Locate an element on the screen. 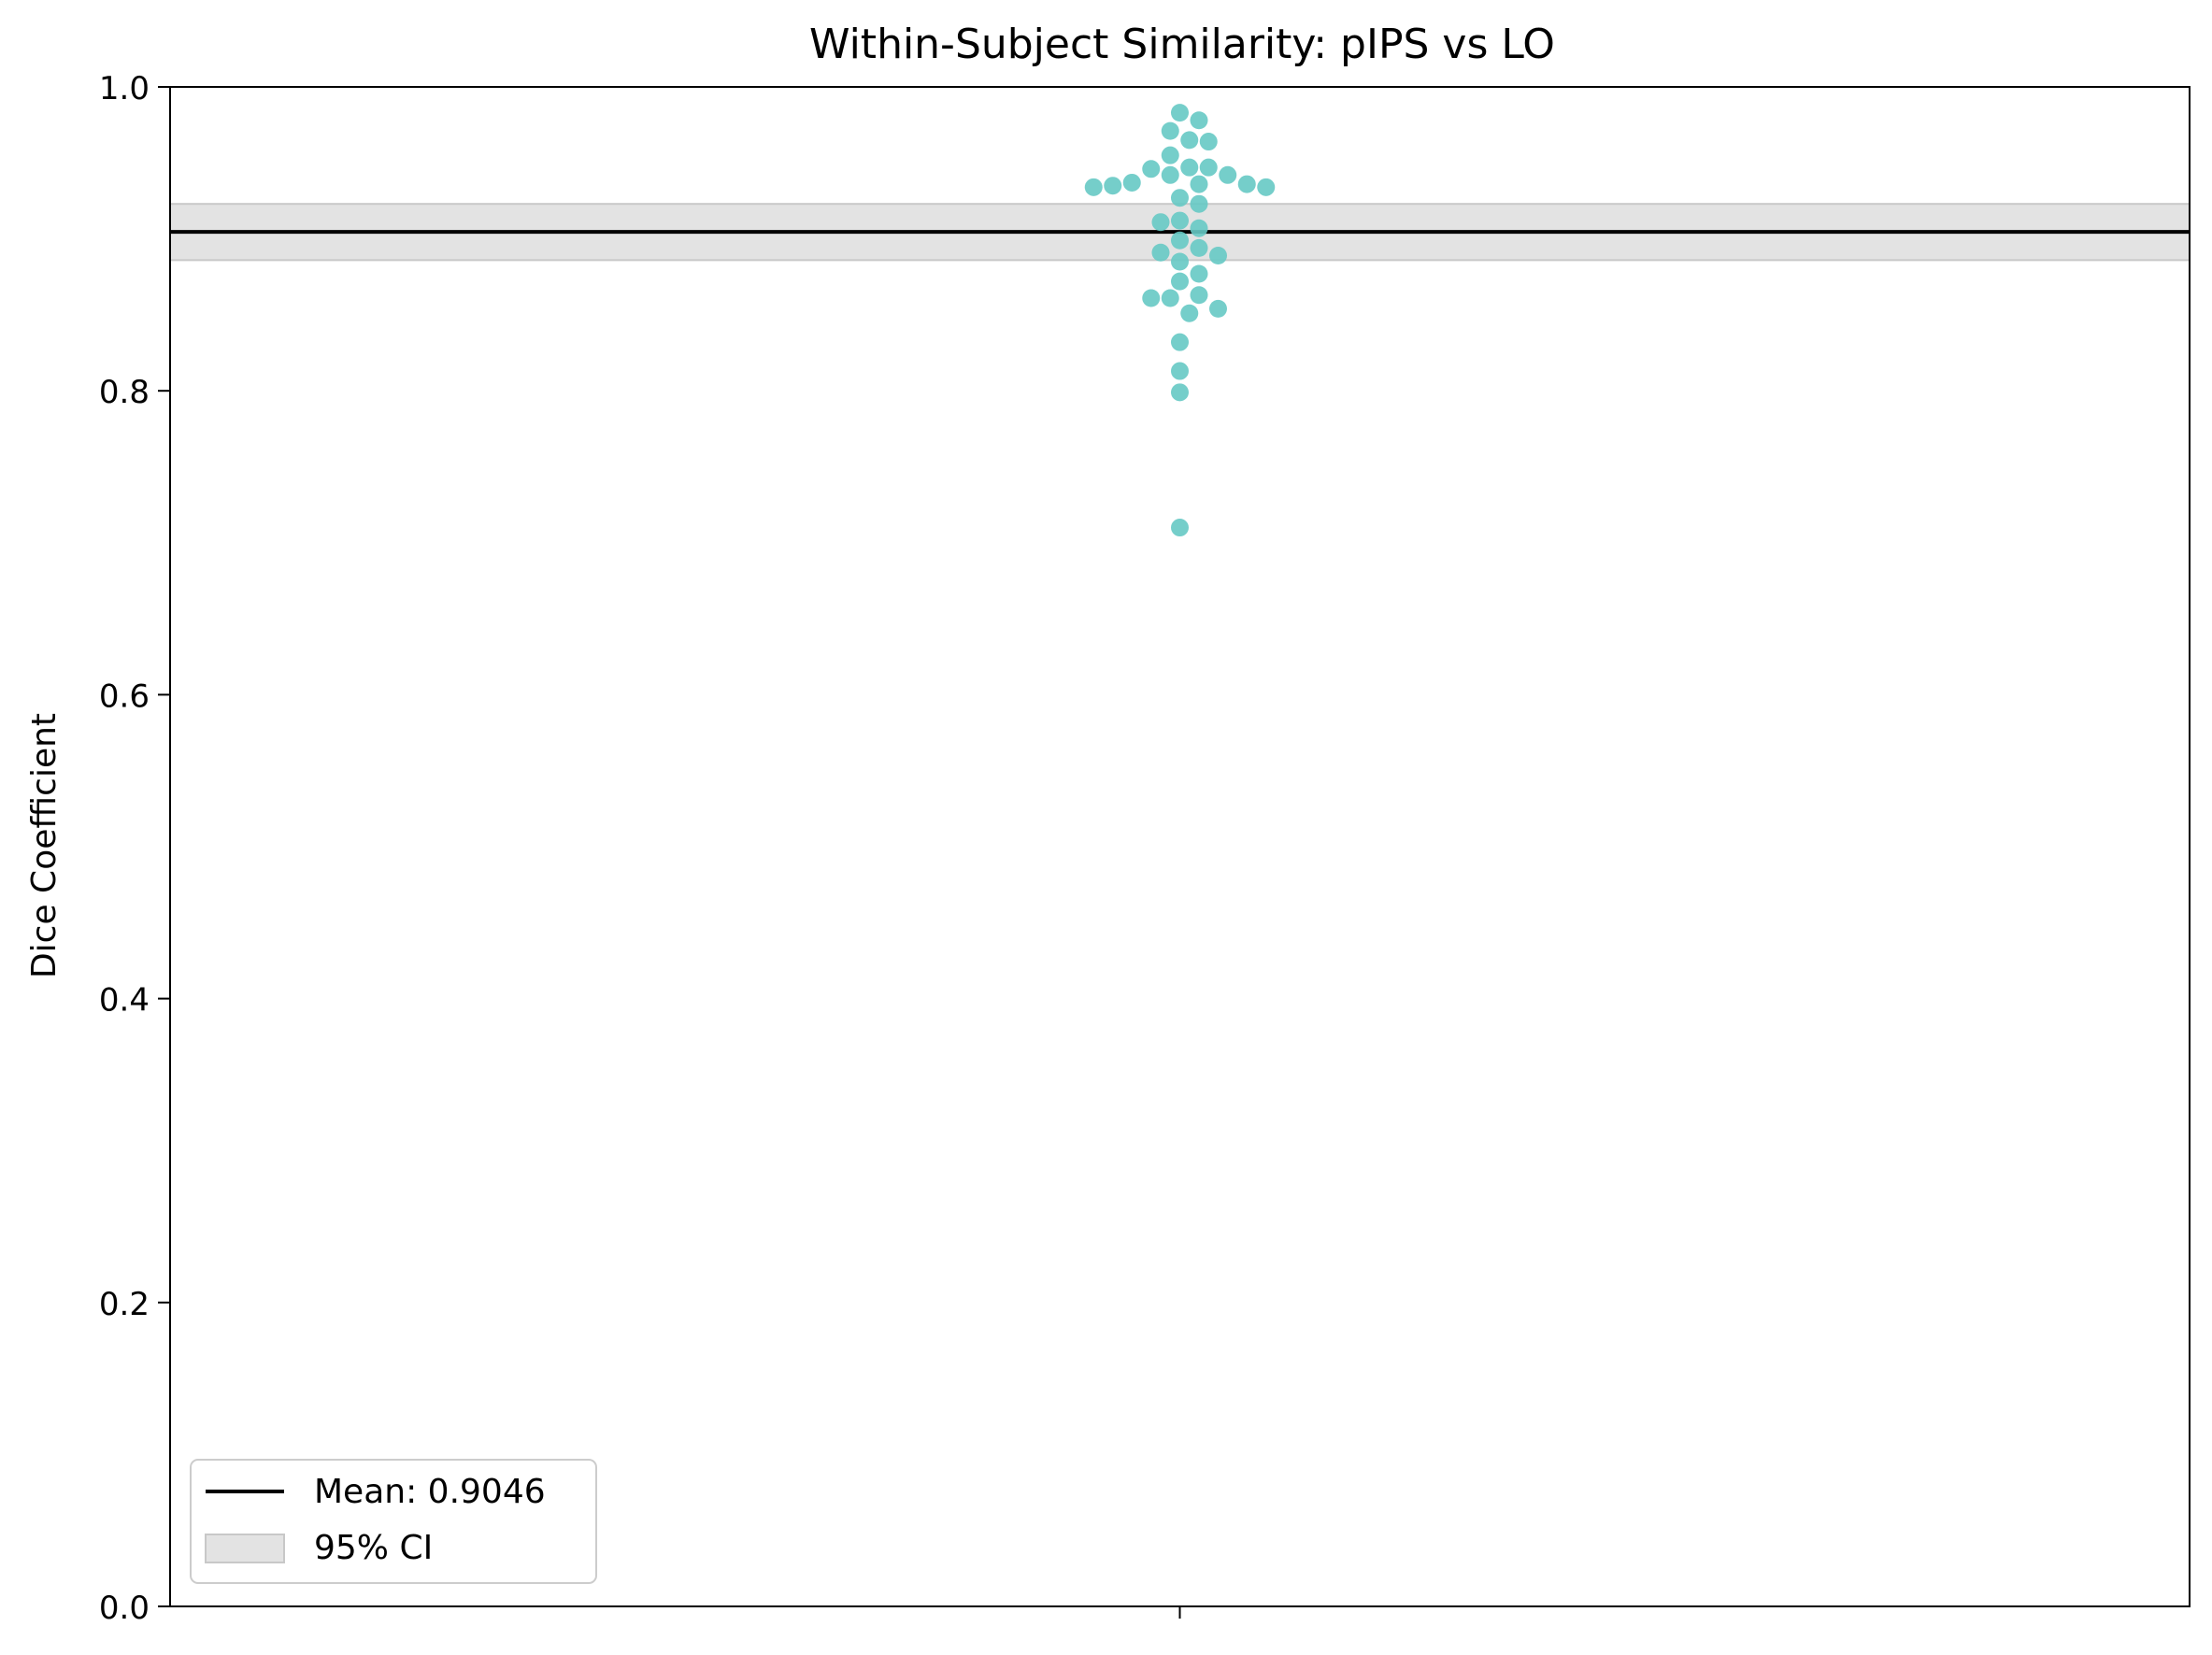 The width and height of the screenshot is (2212, 1655). data-points is located at coordinates (1180, 320).